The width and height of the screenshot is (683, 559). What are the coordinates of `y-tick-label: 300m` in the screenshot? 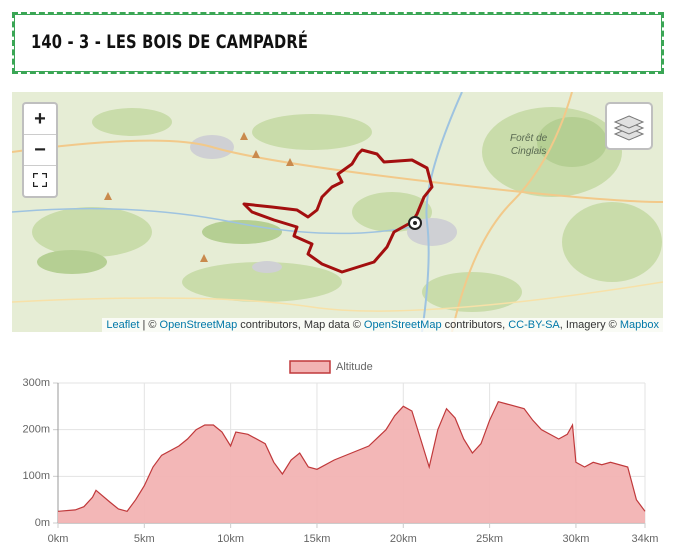 It's located at (36, 383).